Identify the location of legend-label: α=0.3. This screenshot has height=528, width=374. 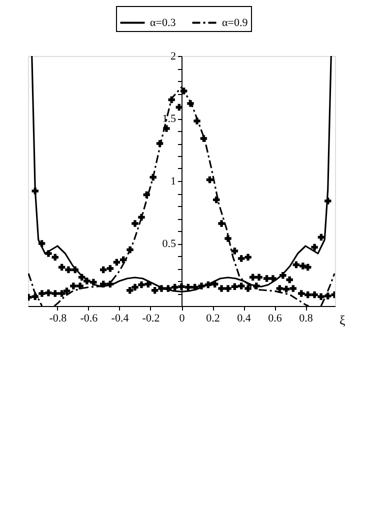
(163, 22).